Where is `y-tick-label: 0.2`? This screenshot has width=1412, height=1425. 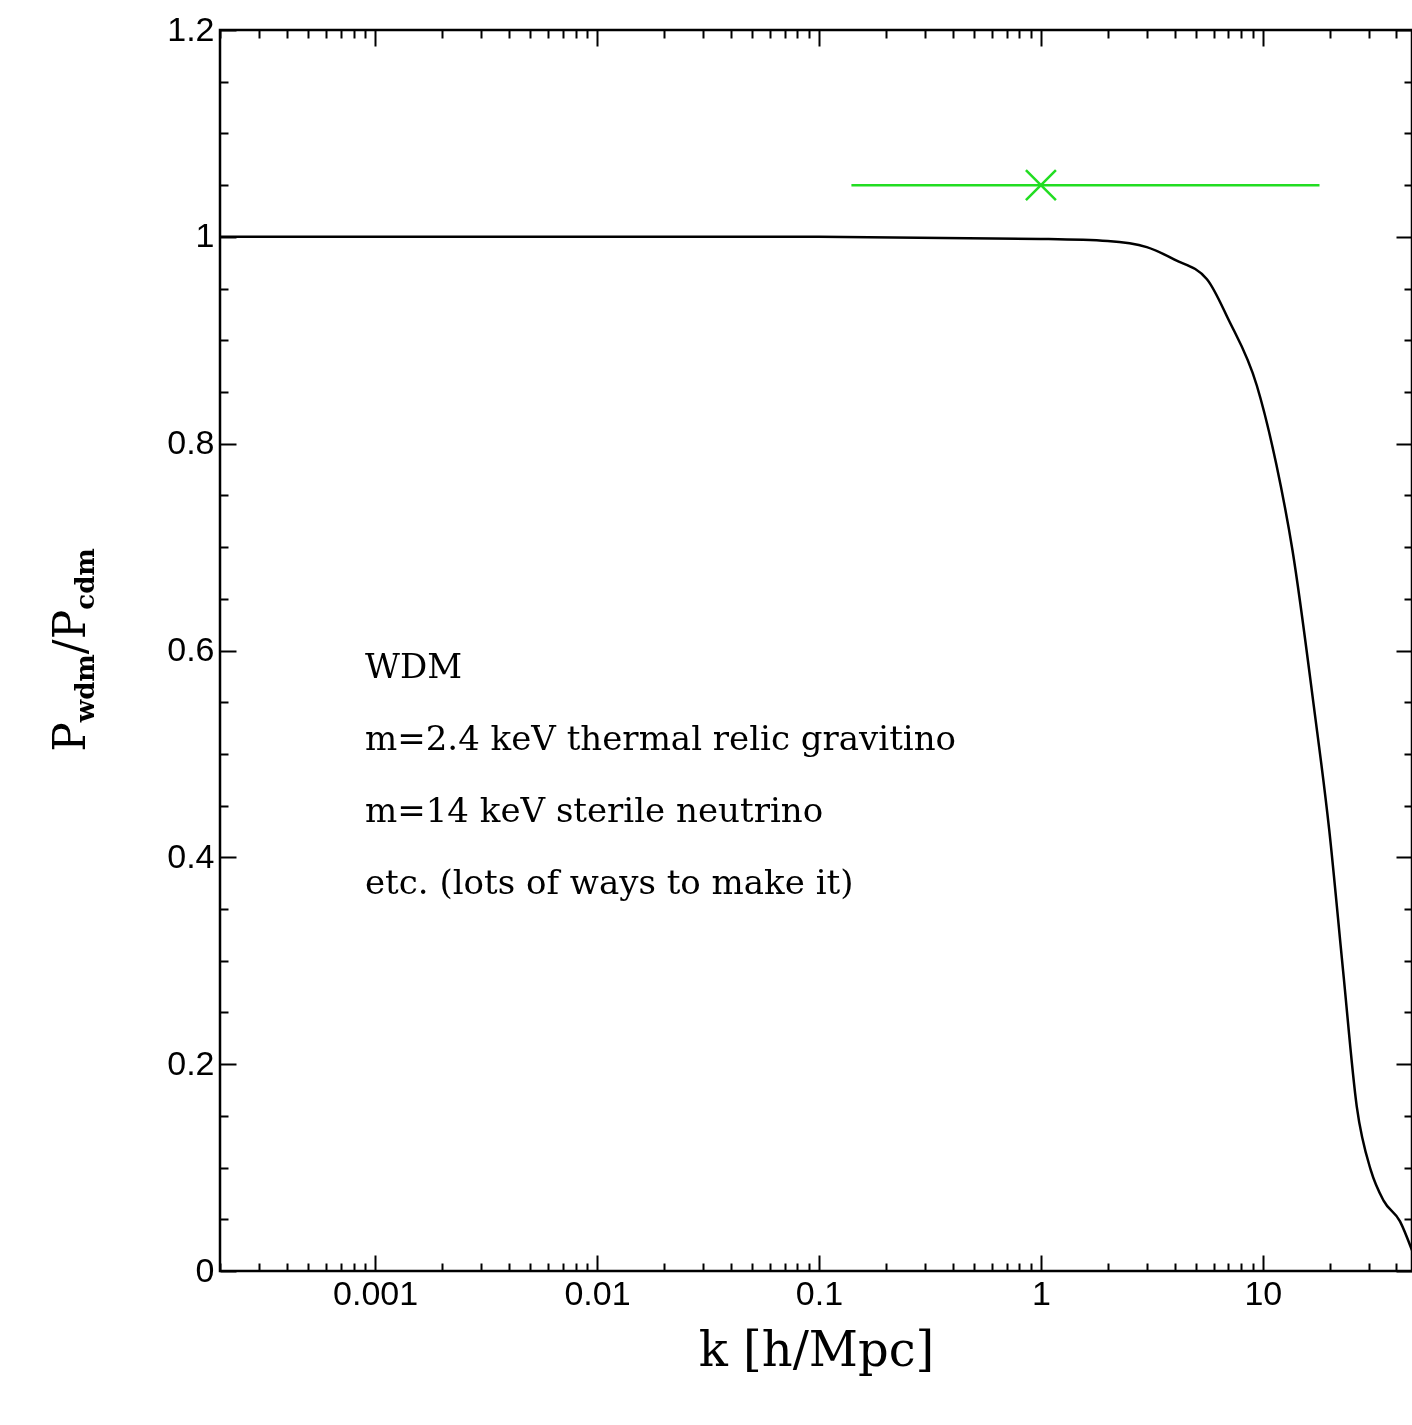
y-tick-label: 0.2 is located at coordinates (191, 1062).